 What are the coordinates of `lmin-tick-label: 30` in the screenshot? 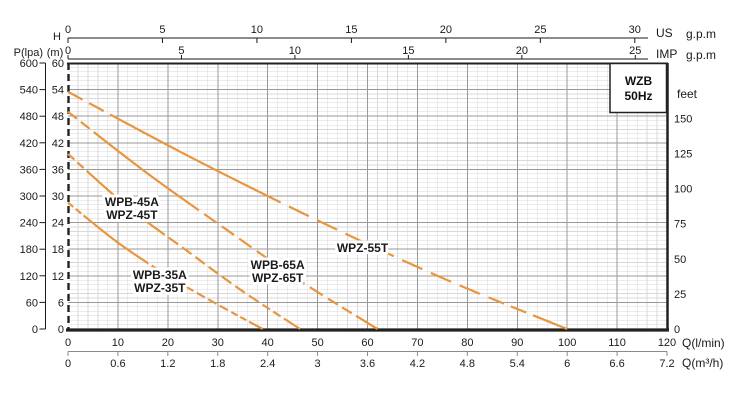 It's located at (218, 343).